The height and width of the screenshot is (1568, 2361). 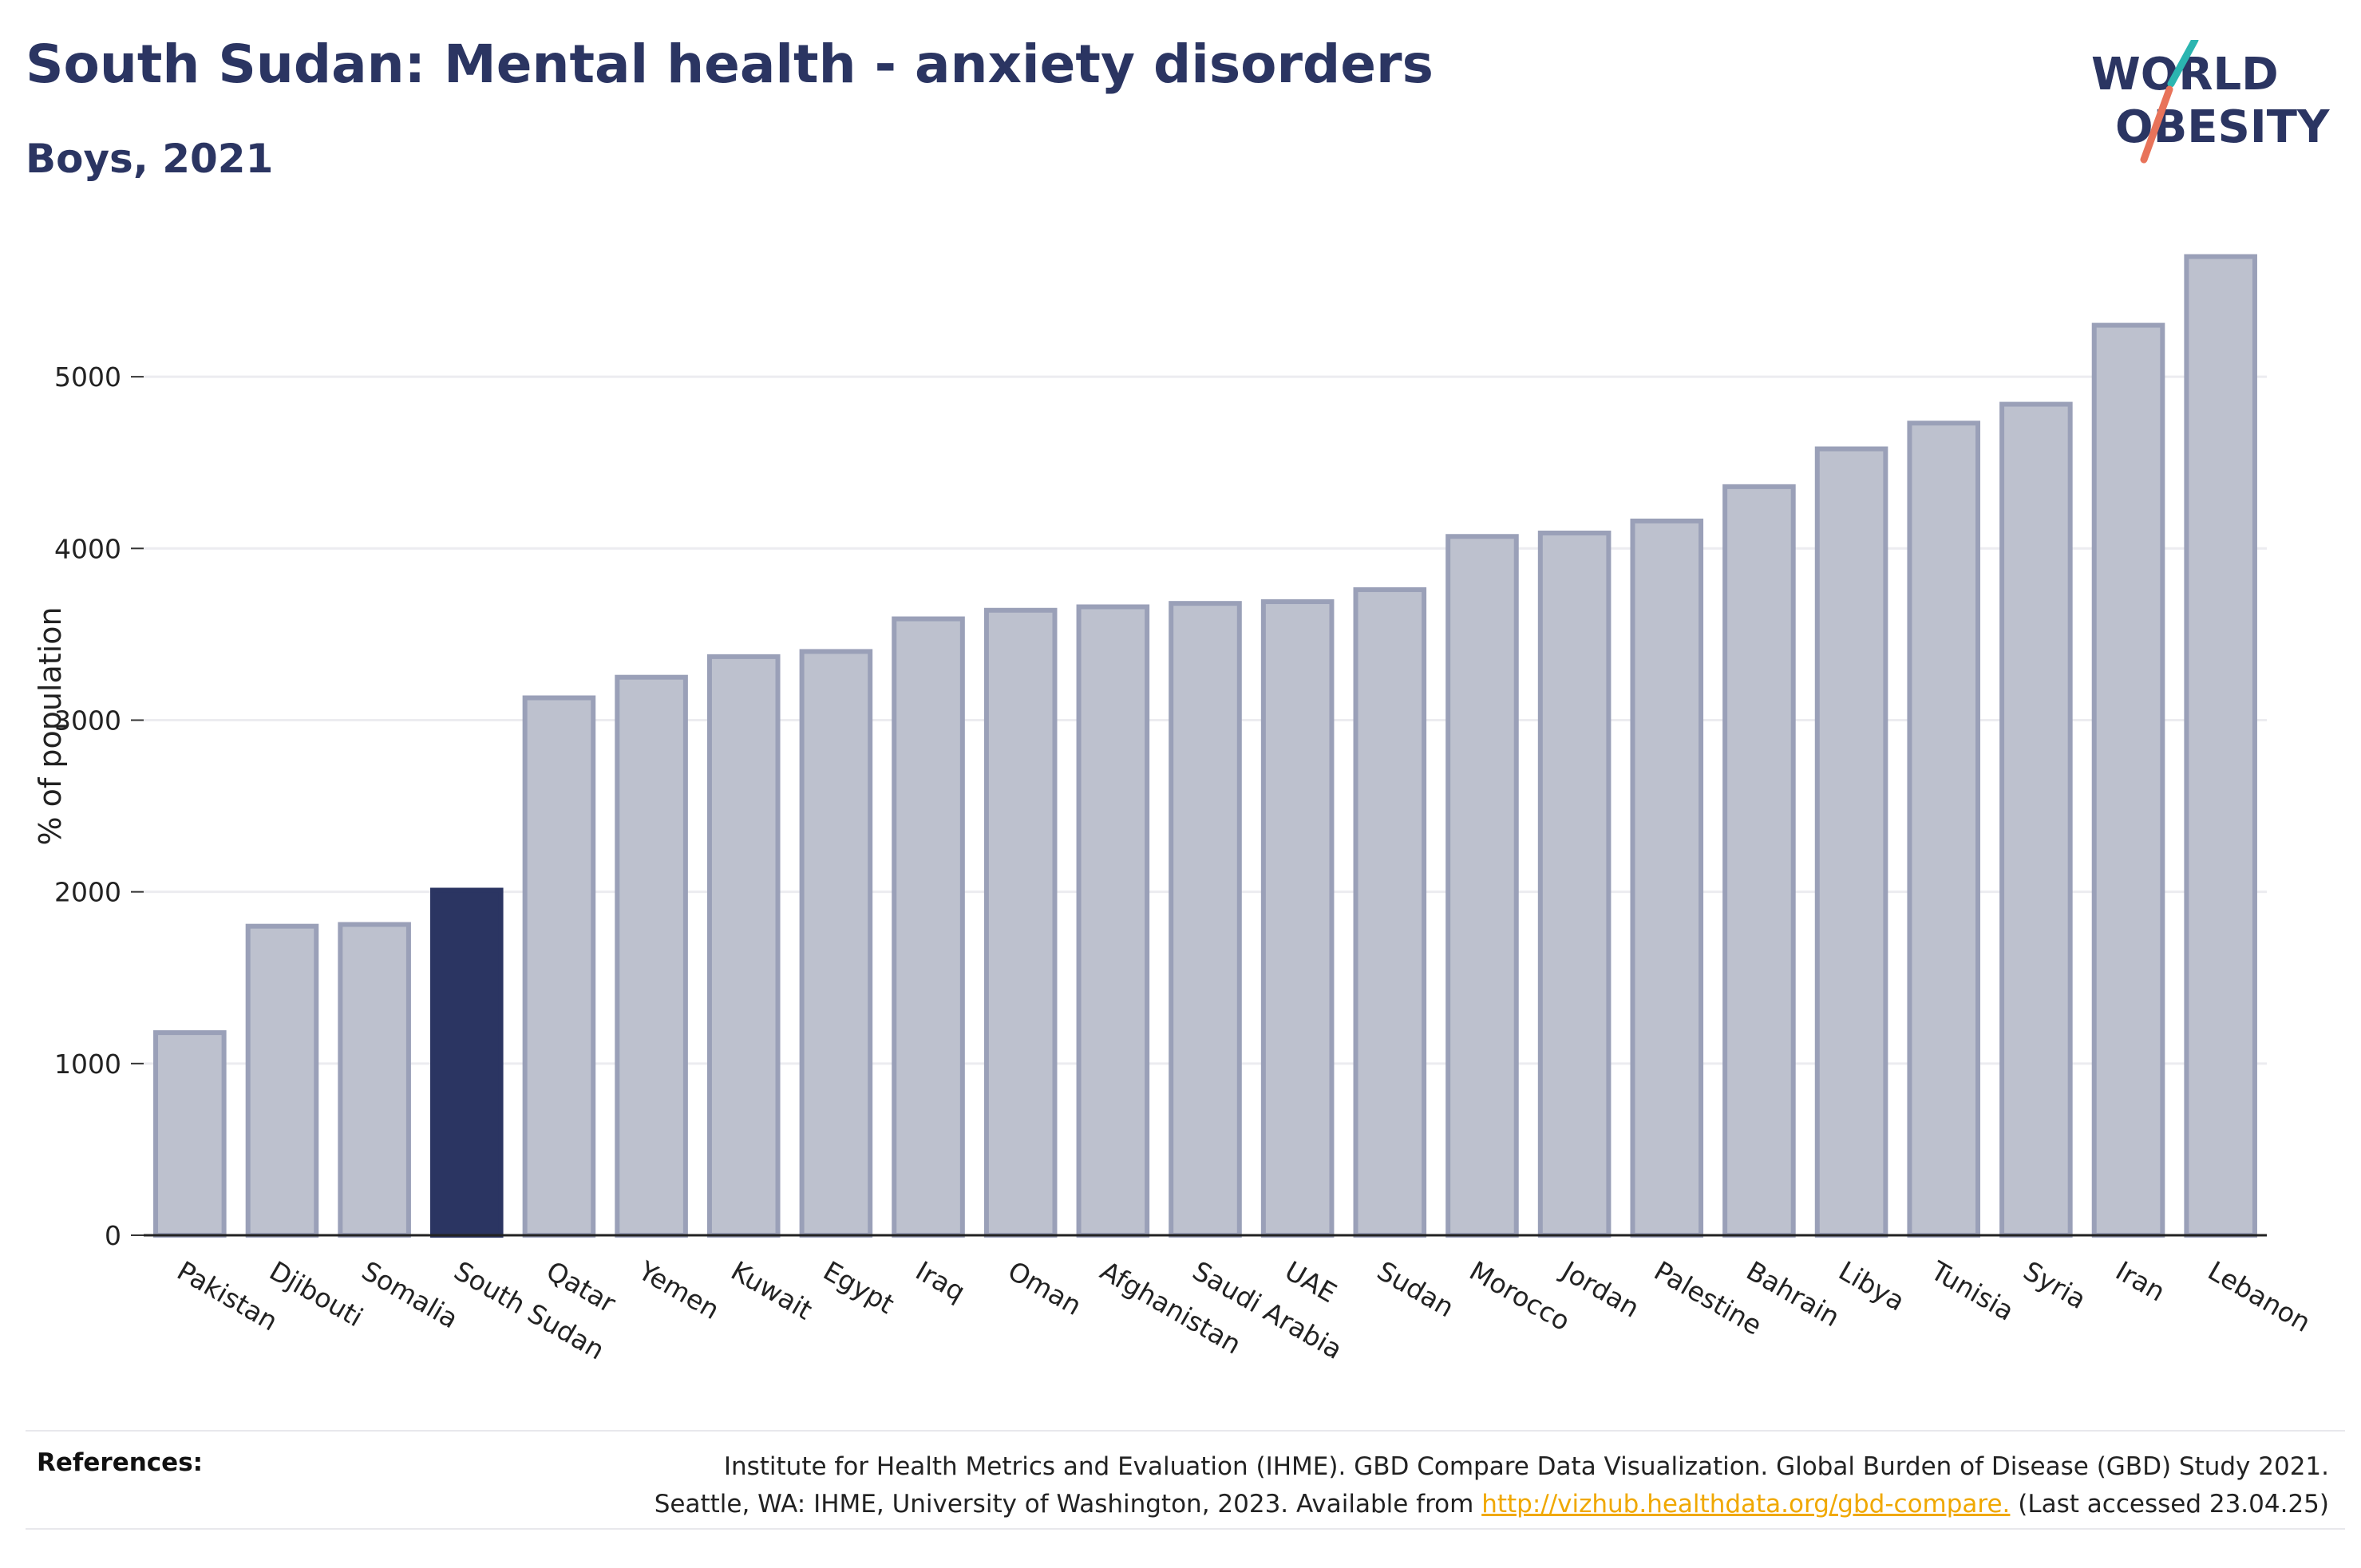 What do you see at coordinates (1044, 1288) in the screenshot?
I see `x-tick-label-oman: Oman` at bounding box center [1044, 1288].